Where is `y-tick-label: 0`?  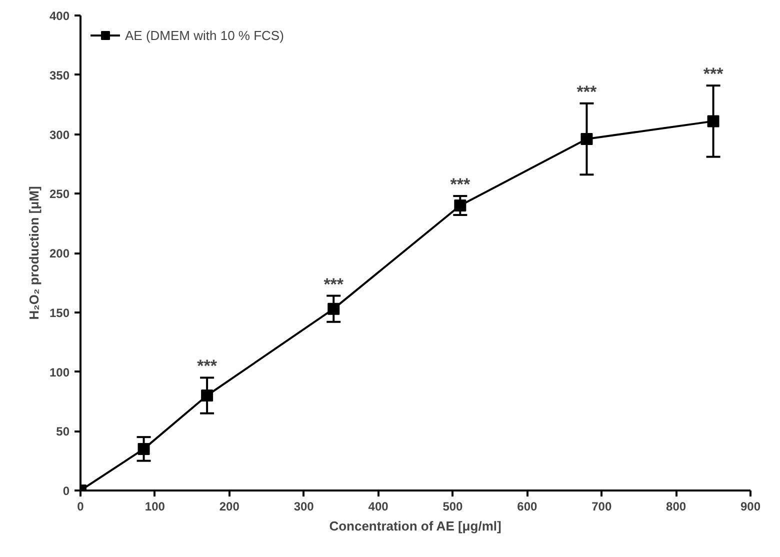
y-tick-label: 0 is located at coordinates (66, 491).